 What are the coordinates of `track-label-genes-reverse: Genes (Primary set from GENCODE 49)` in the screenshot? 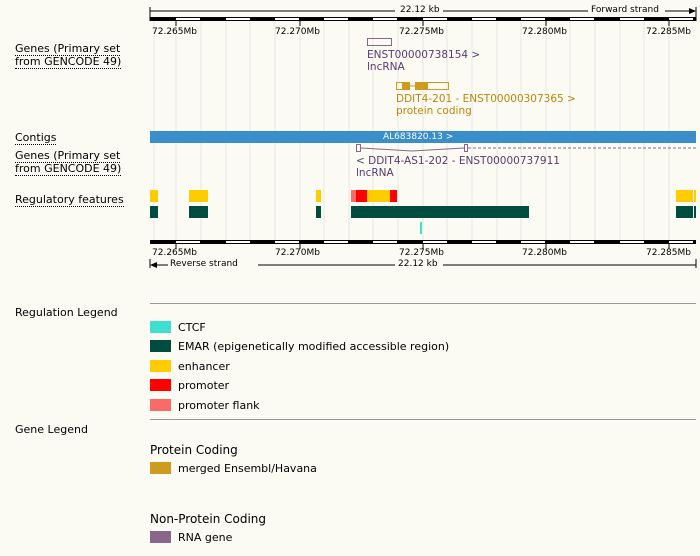 It's located at (68, 162).